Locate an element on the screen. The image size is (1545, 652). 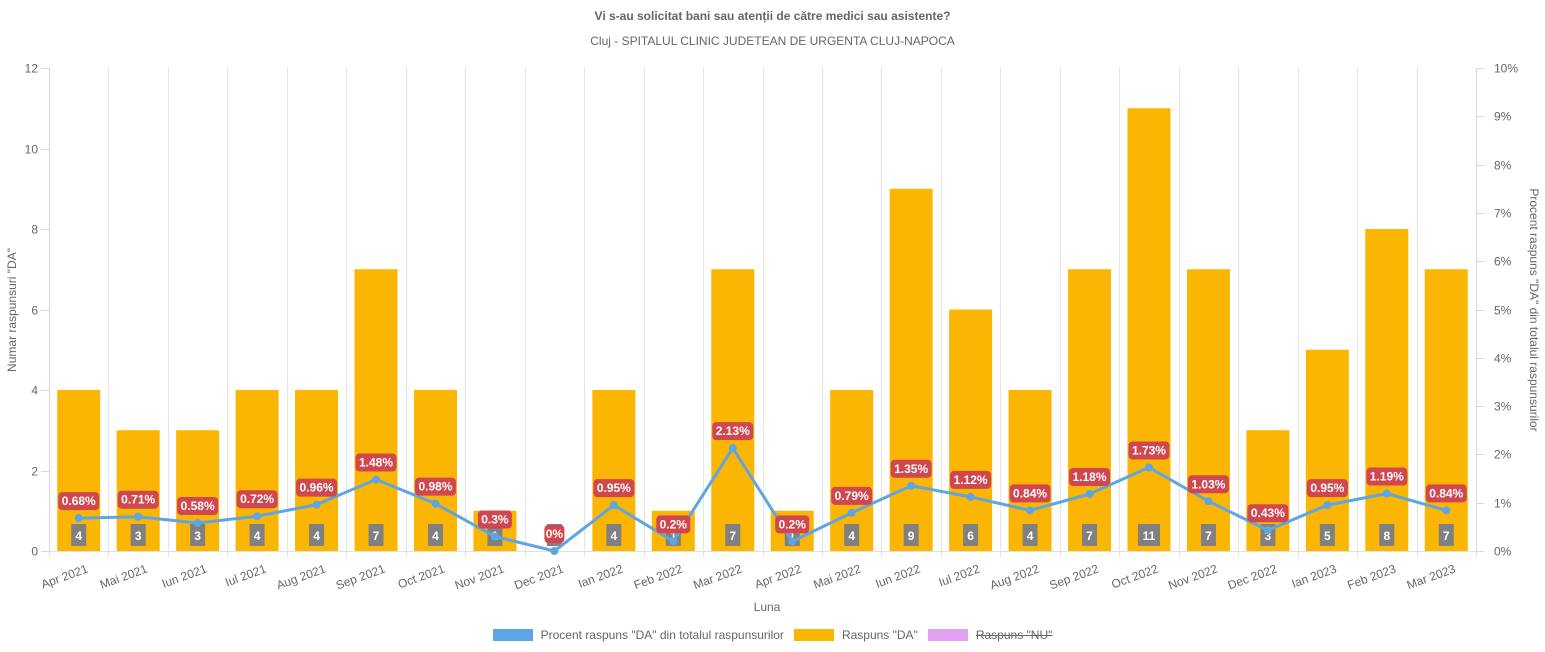
y-tick-label: 8 is located at coordinates (34, 230).